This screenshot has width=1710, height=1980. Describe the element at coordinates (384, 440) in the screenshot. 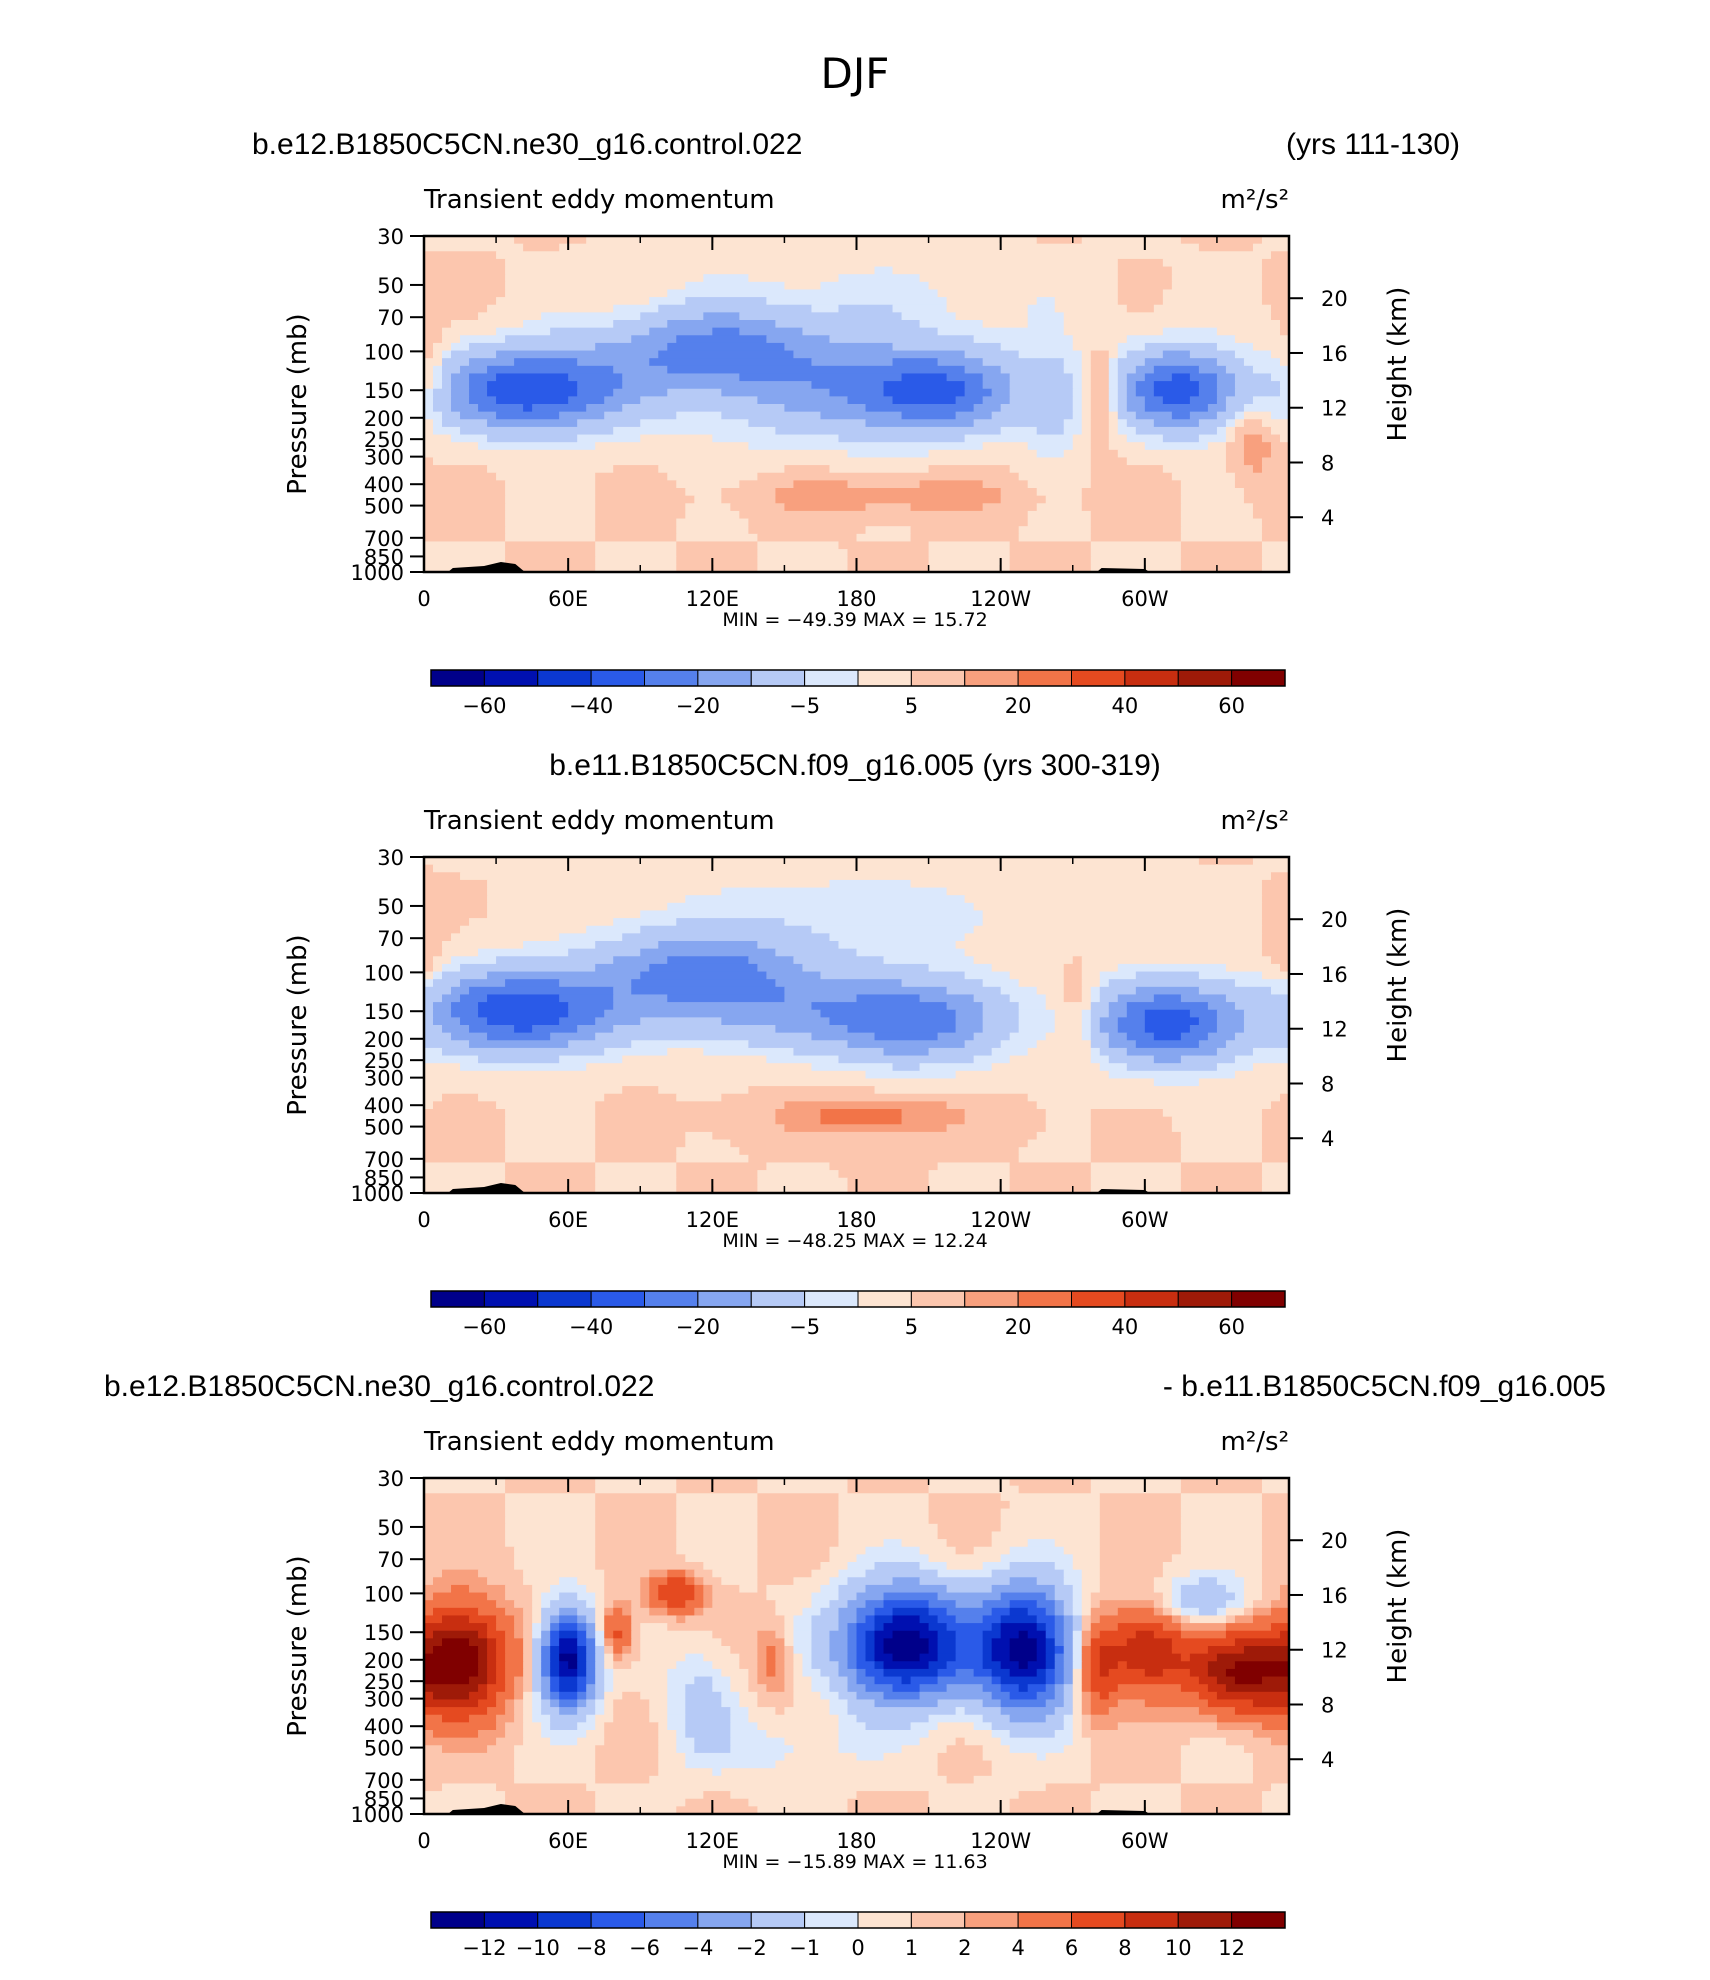

I see `y-tick-label: 250` at that location.